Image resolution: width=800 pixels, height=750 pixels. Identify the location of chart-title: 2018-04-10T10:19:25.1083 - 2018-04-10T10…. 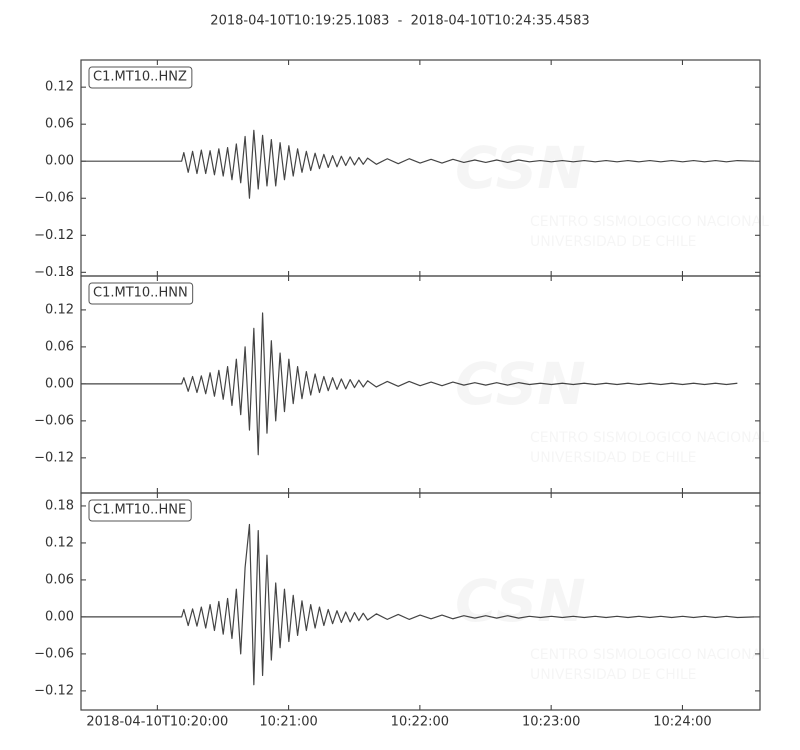
(399, 21).